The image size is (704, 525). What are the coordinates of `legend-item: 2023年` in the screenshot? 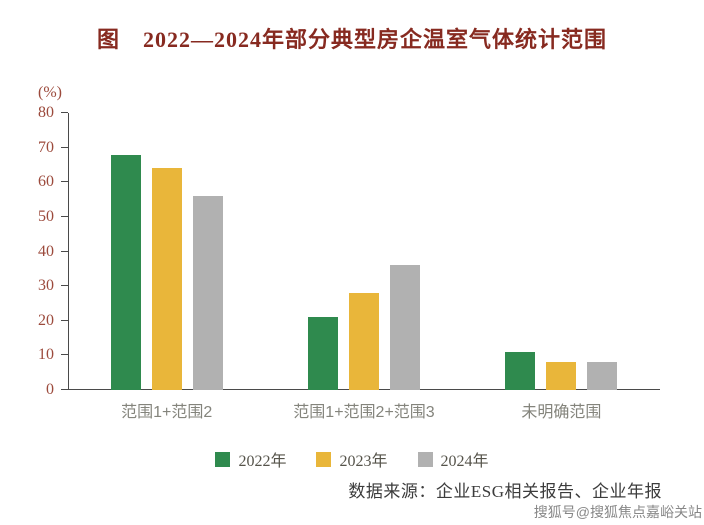 It's located at (352, 459).